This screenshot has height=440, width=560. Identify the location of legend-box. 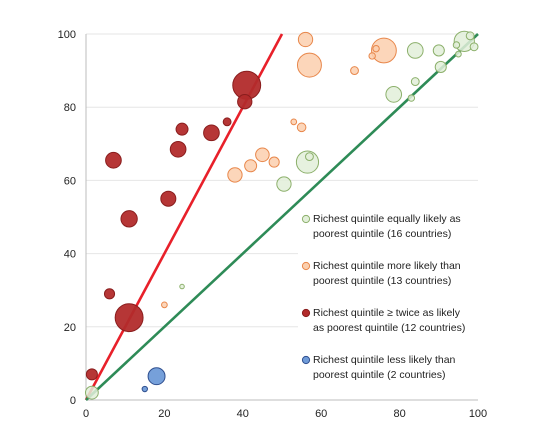
(388, 299).